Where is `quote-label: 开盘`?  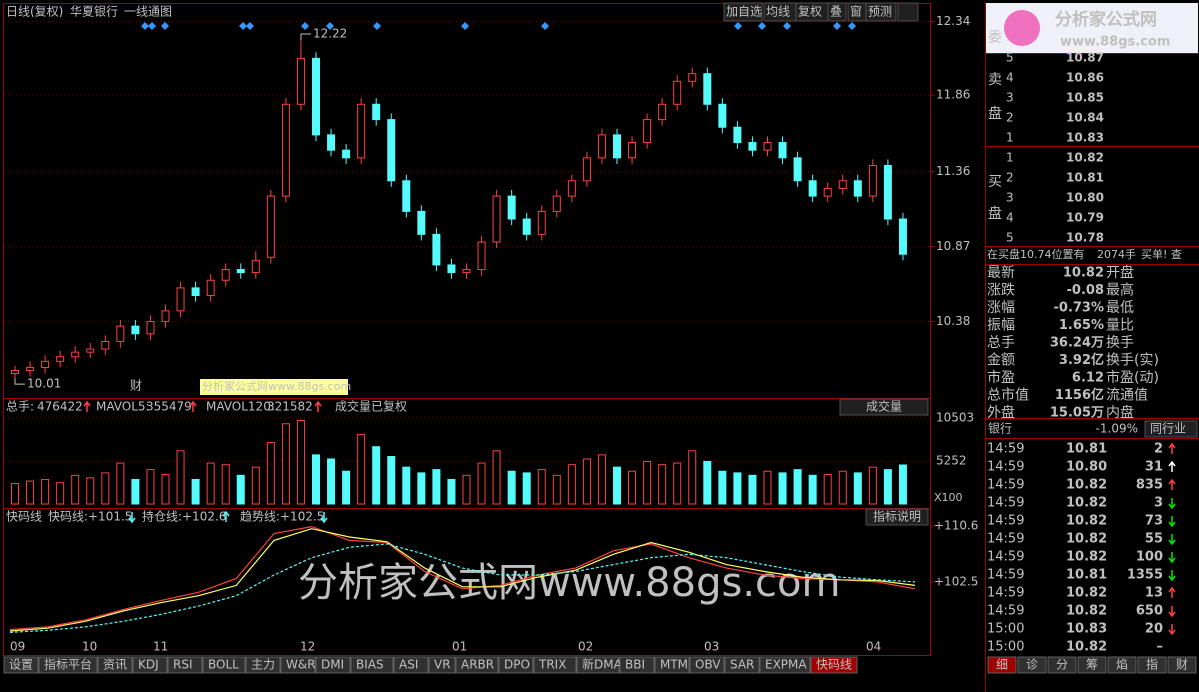
quote-label: 开盘 is located at coordinates (1120, 272).